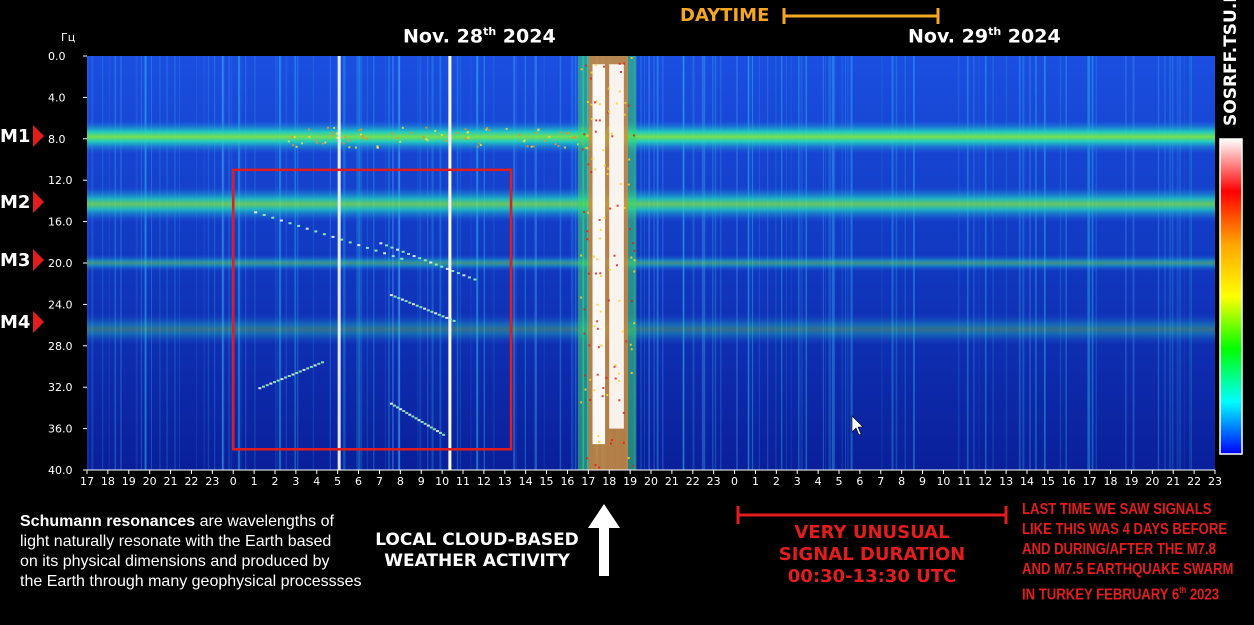  What do you see at coordinates (129, 481) in the screenshot?
I see `x-tick-label: 19` at bounding box center [129, 481].